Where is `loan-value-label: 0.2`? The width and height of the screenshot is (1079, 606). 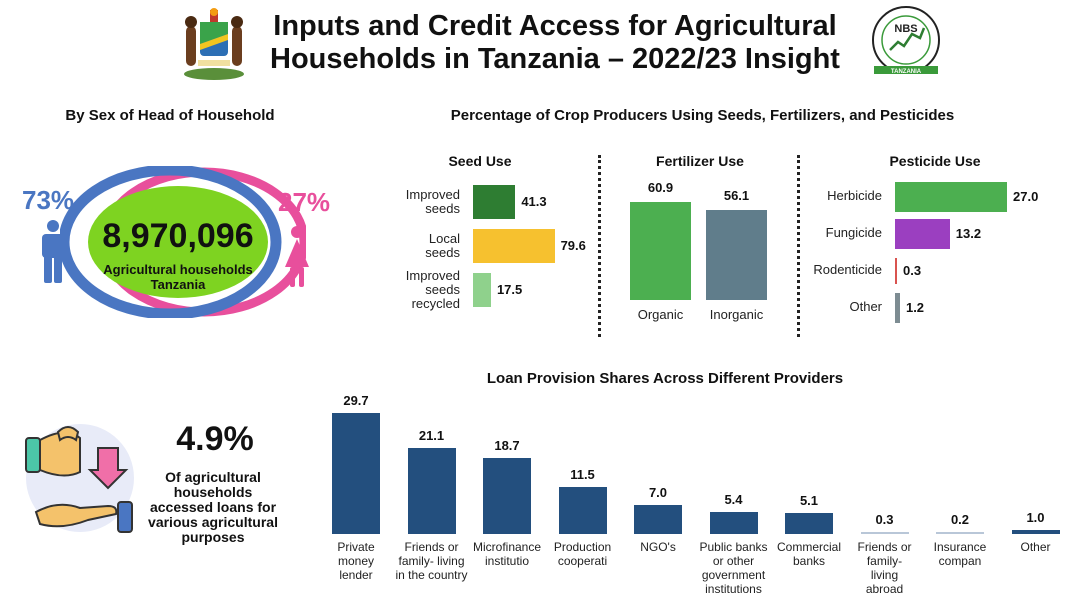
loan-value-label: 0.2 is located at coordinates (960, 519).